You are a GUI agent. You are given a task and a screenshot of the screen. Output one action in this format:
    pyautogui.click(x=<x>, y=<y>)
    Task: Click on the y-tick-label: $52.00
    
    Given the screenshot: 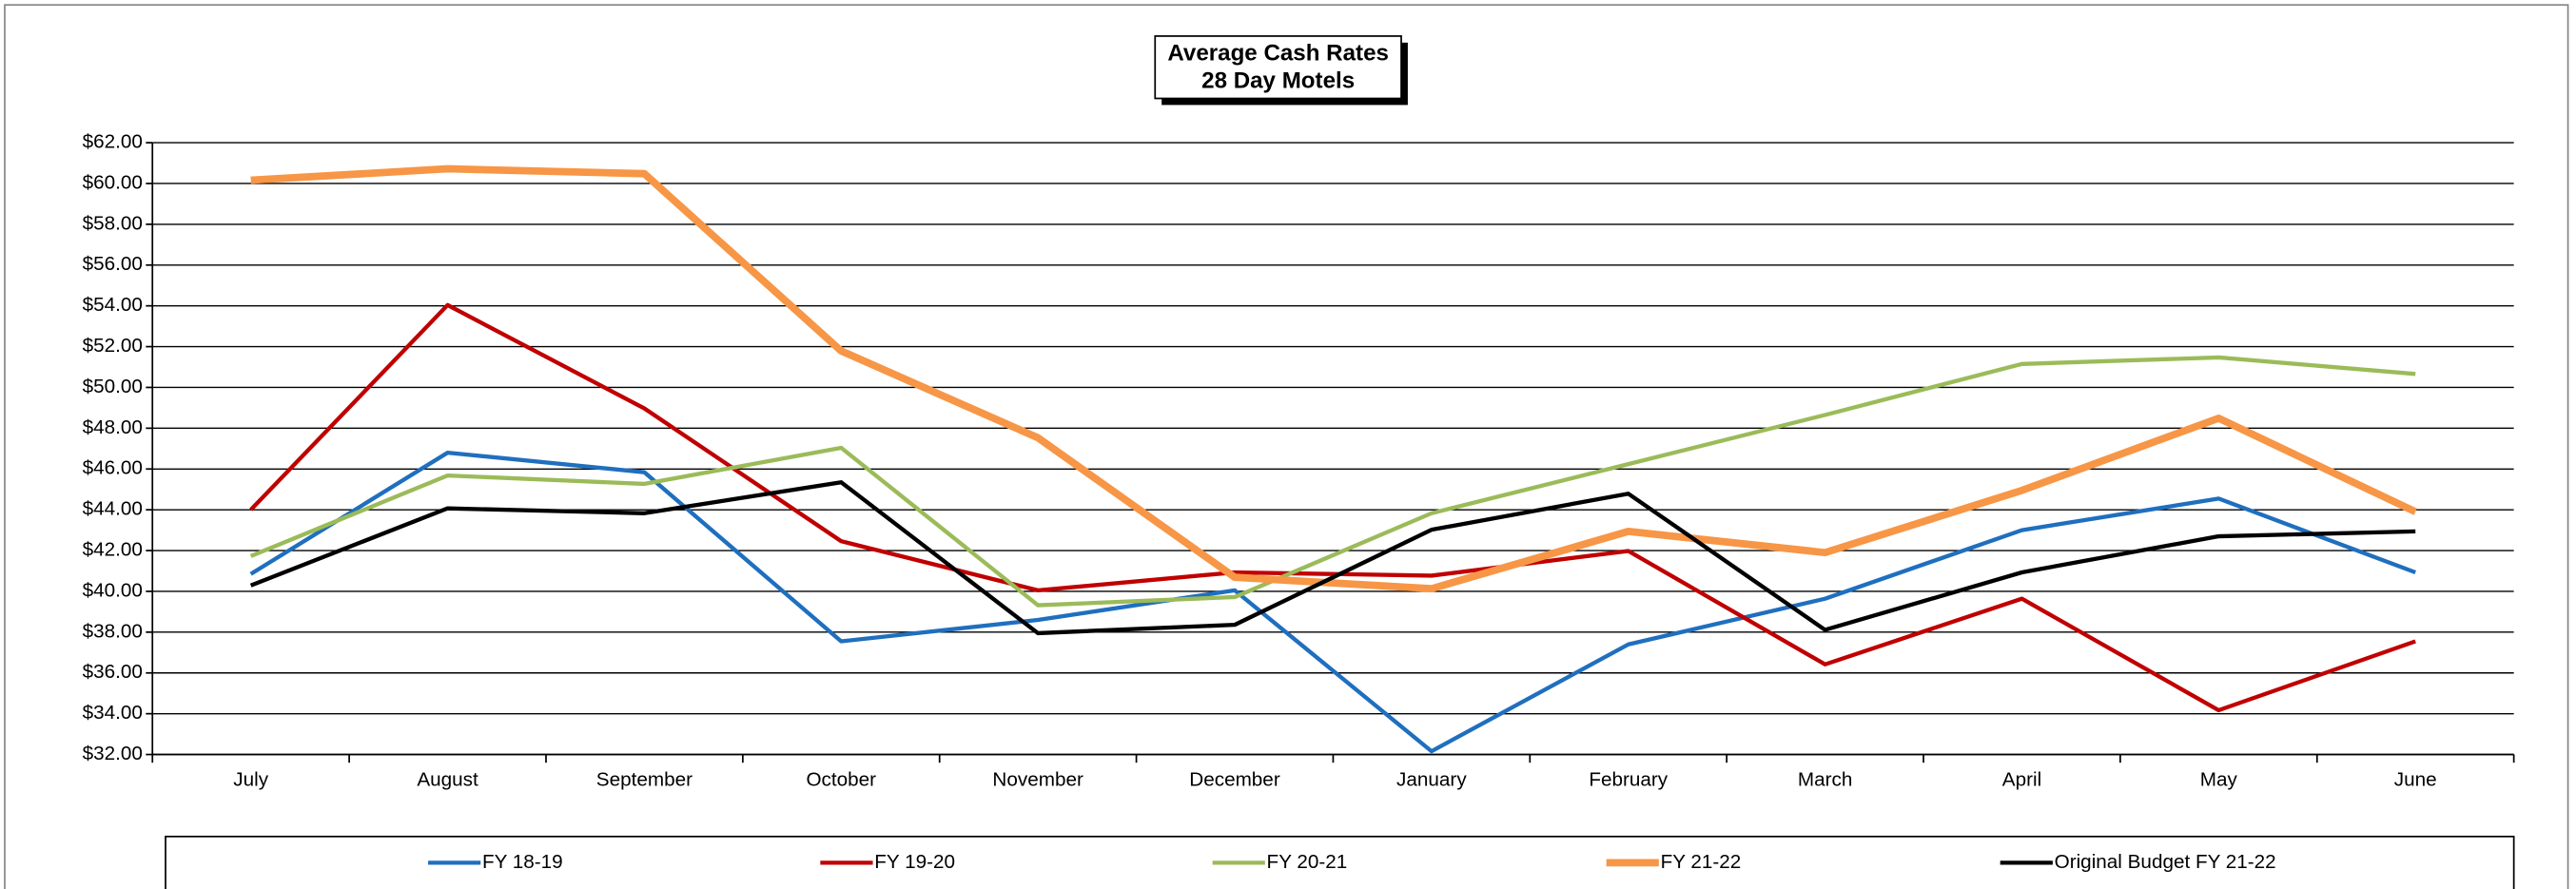 What is the action you would take?
    pyautogui.click(x=113, y=346)
    